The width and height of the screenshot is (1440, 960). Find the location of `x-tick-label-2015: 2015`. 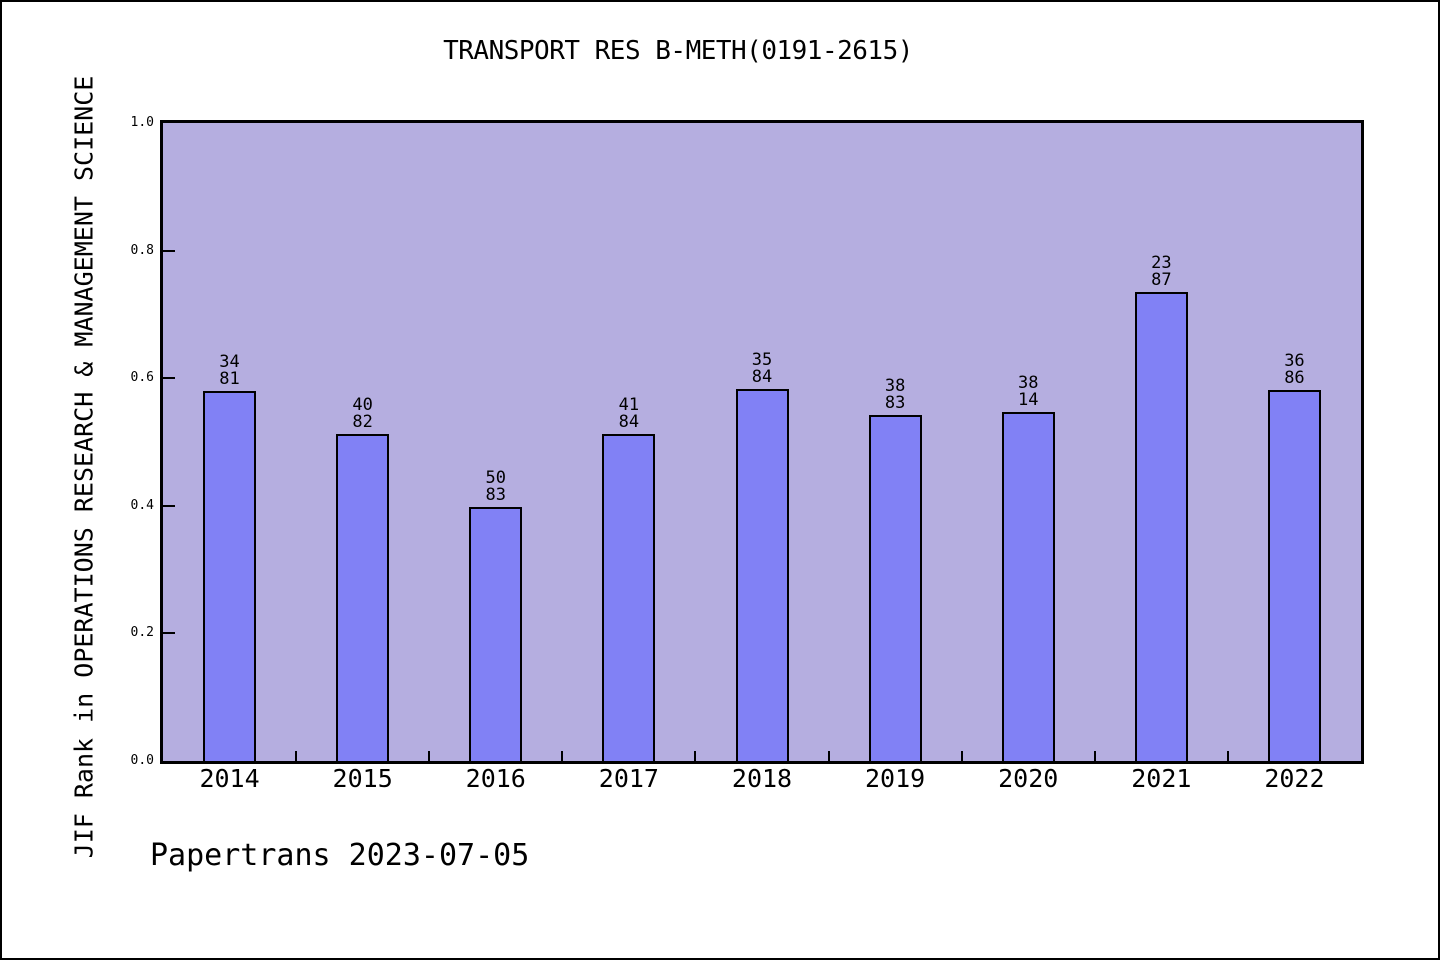

x-tick-label-2015: 2015 is located at coordinates (362, 778).